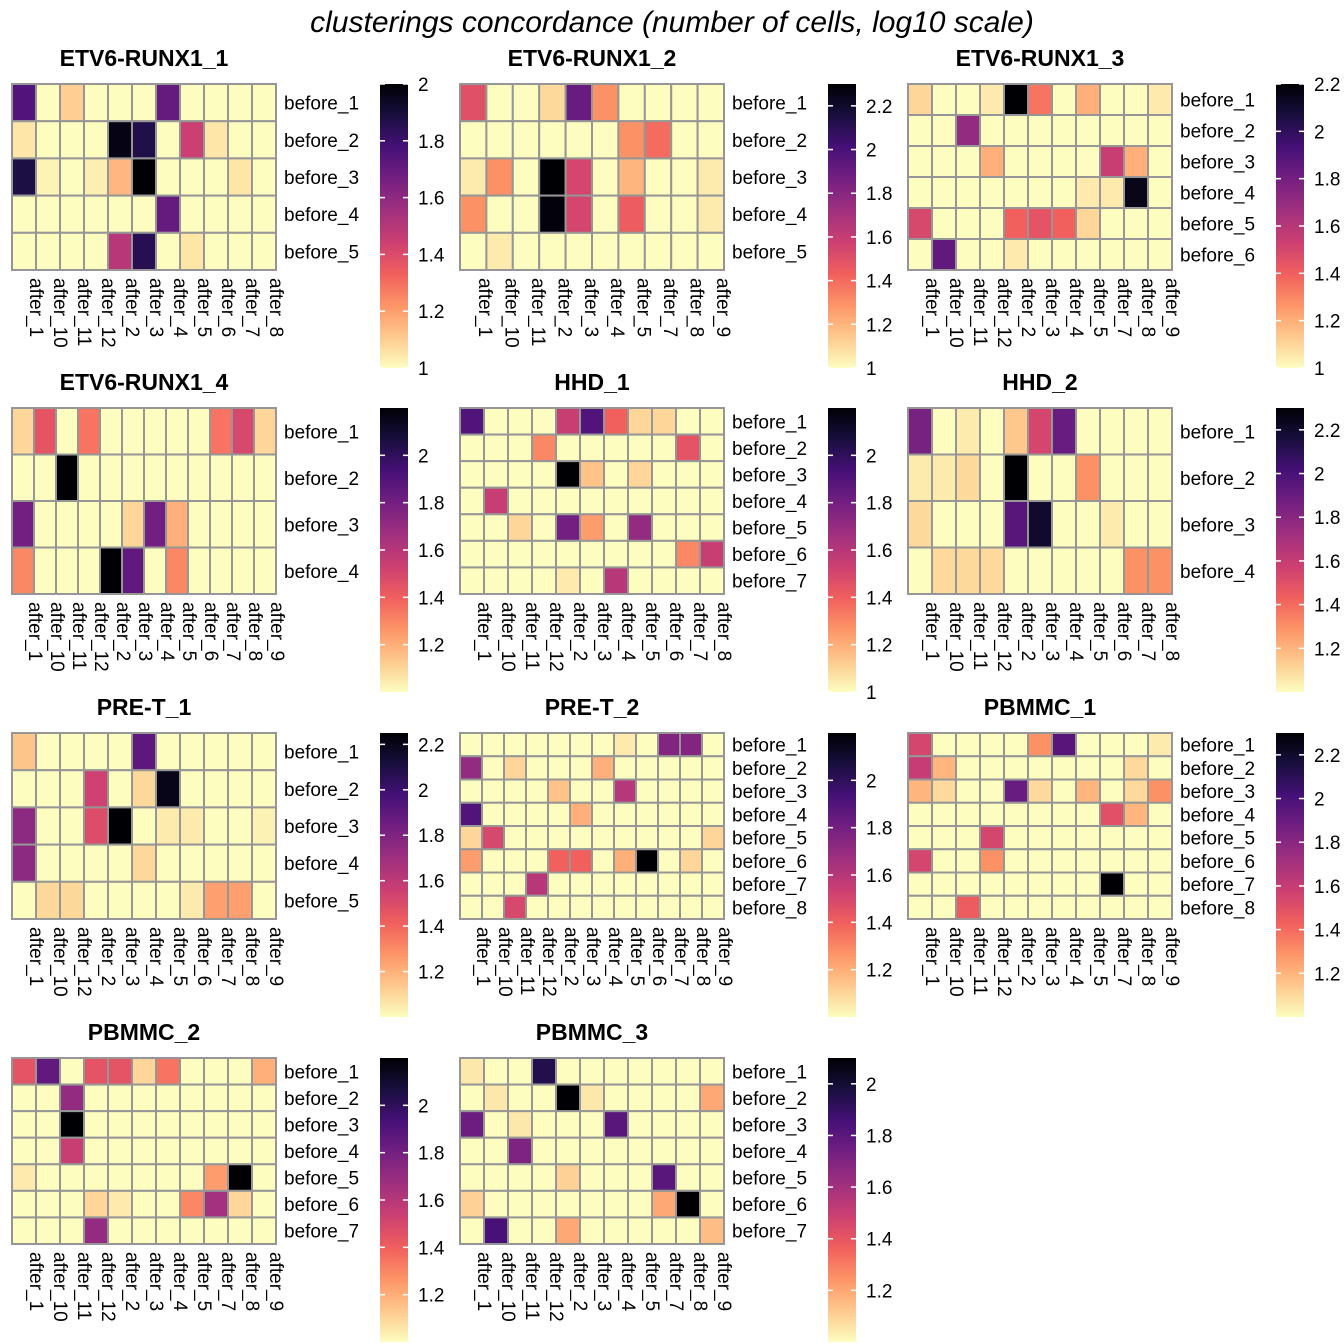 This screenshot has height=1344, width=1344. What do you see at coordinates (83, 962) in the screenshot?
I see `column-label: after_12` at bounding box center [83, 962].